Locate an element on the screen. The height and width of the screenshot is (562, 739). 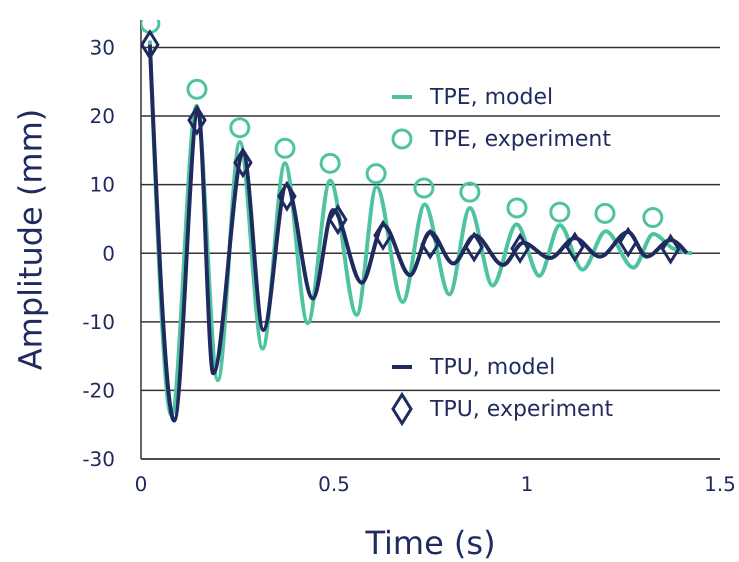
x-axis-title: Time (s) is located at coordinates (430, 543).